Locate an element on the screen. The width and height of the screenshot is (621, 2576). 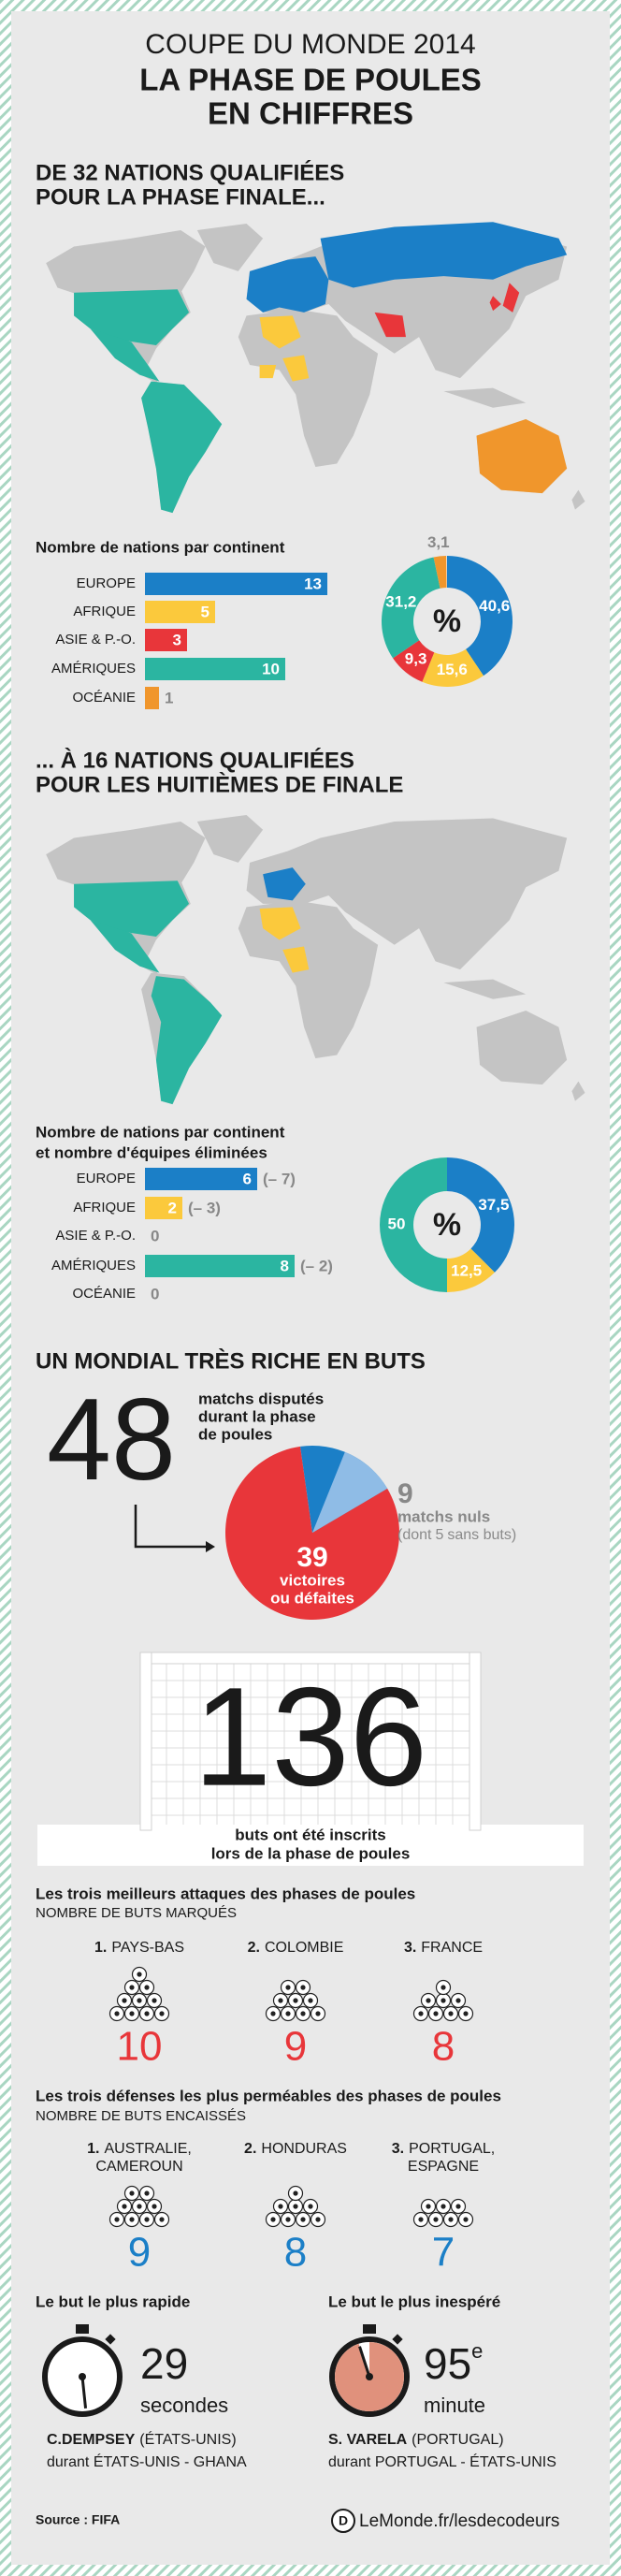
slice-label: victoires is located at coordinates (312, 1580).